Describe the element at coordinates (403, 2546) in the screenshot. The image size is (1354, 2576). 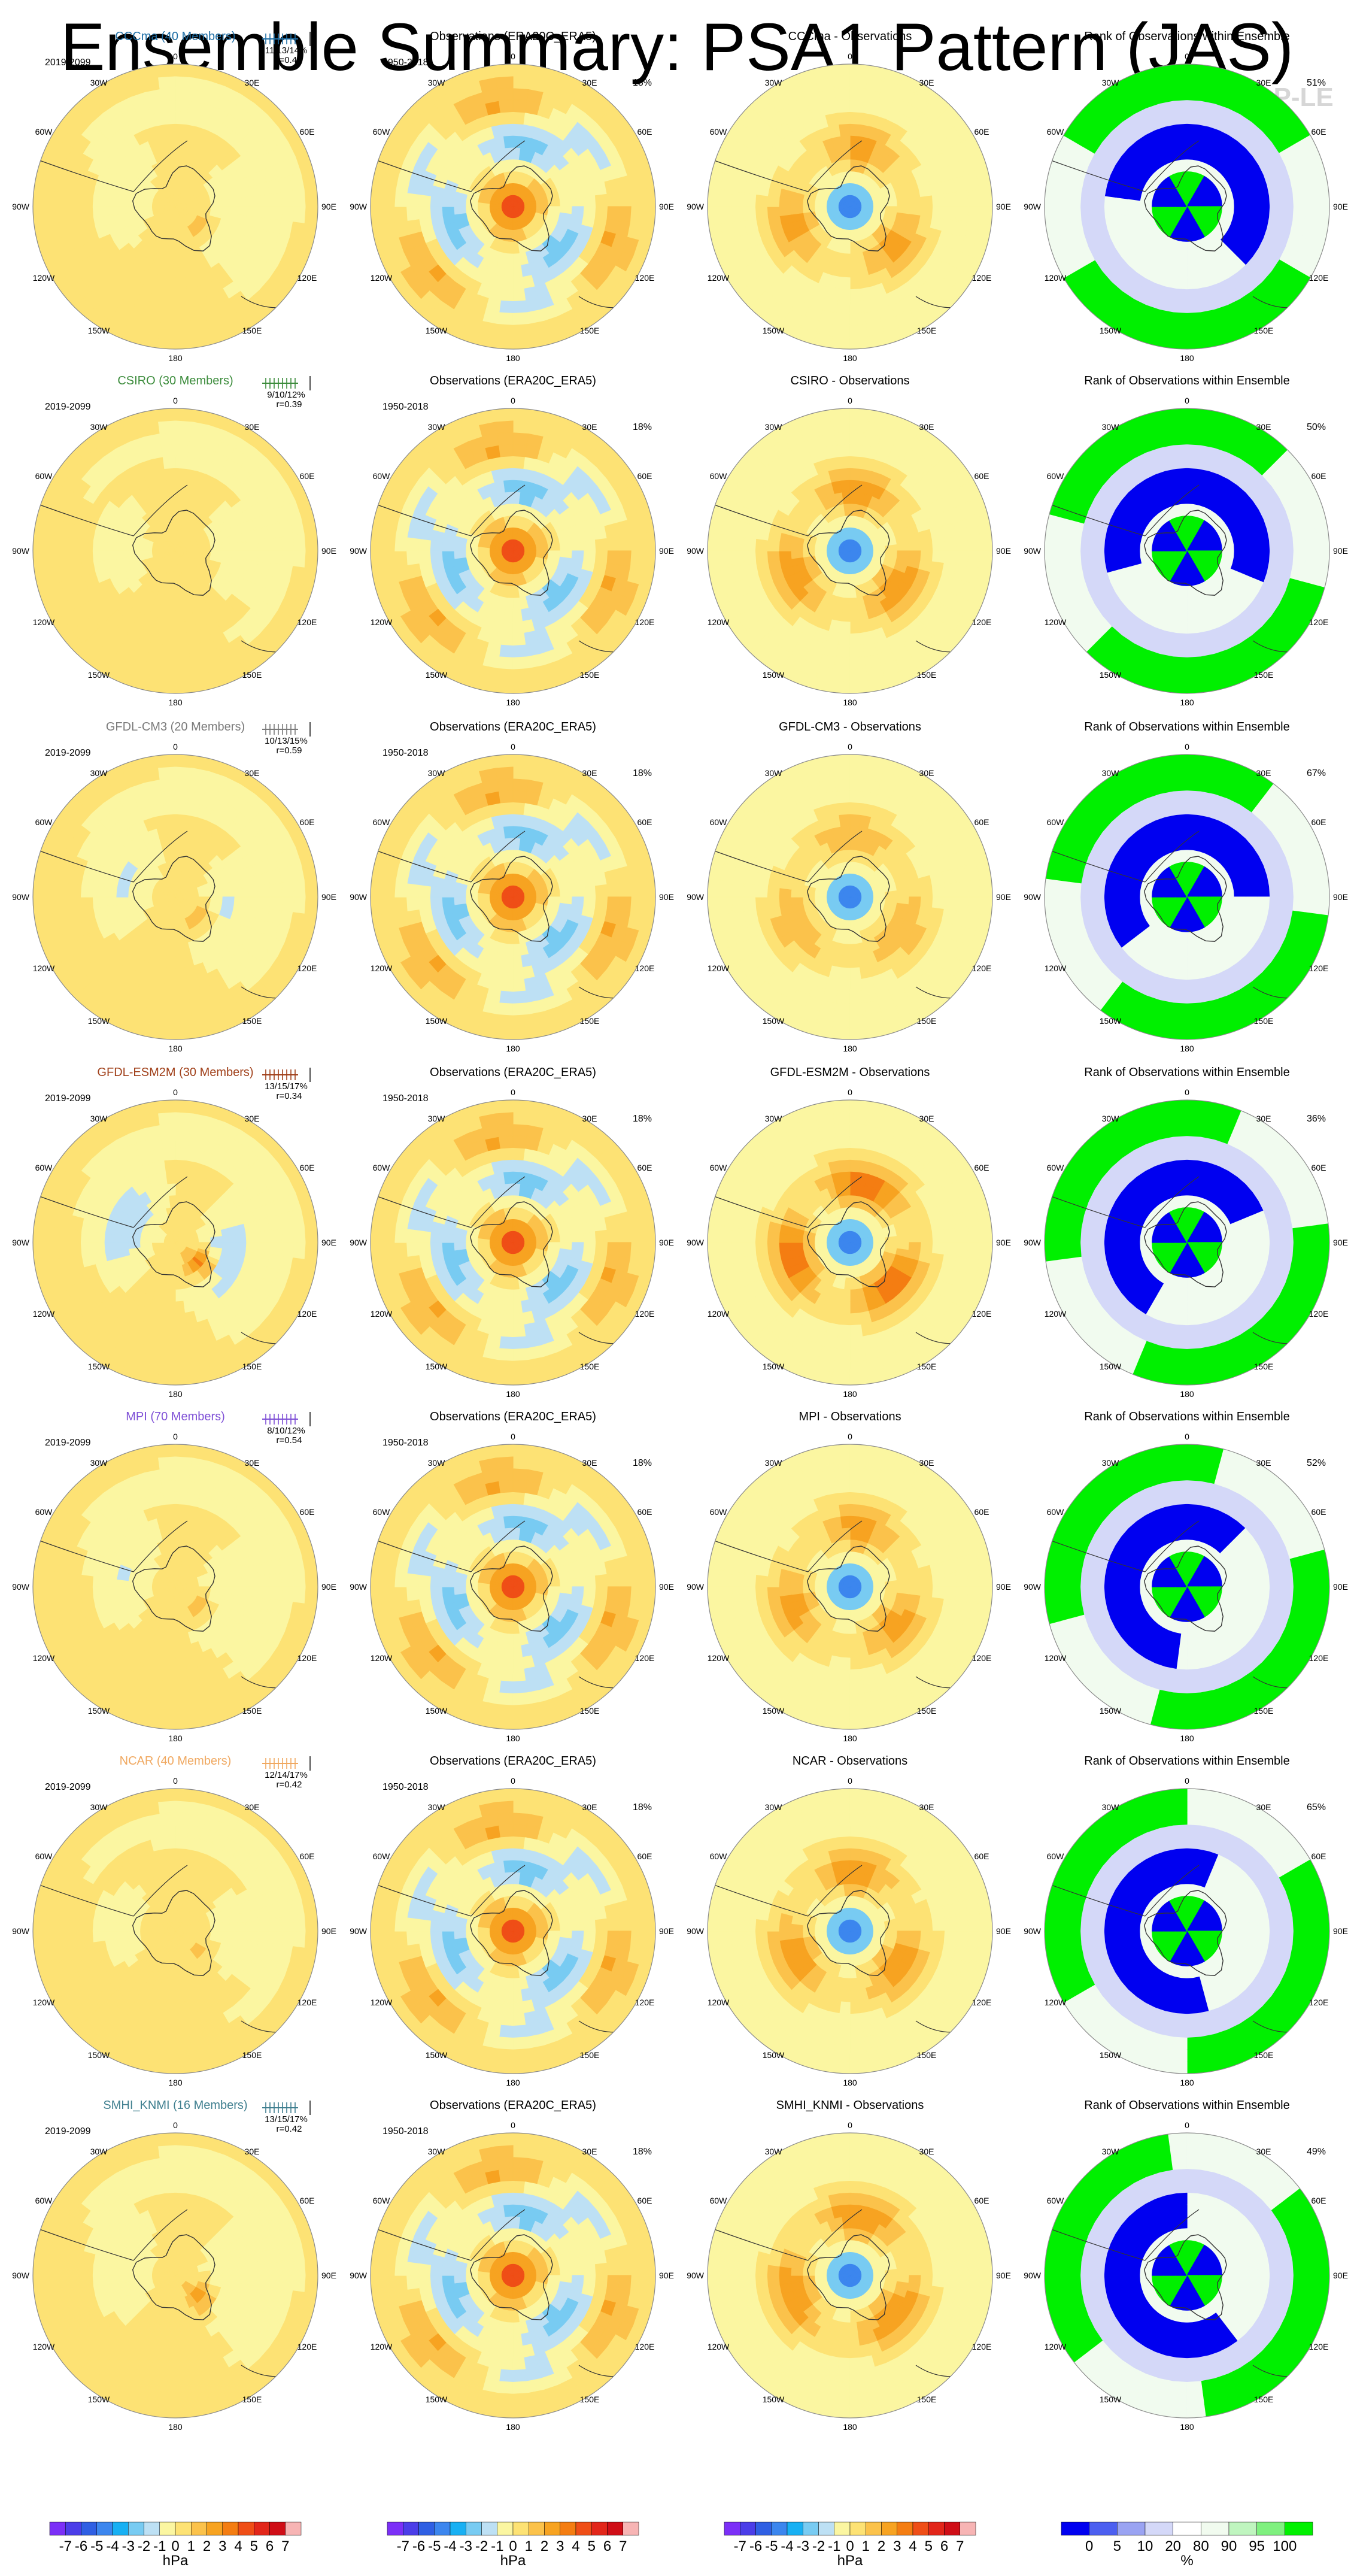
I see `colorbar-2-tick-label: -7` at that location.